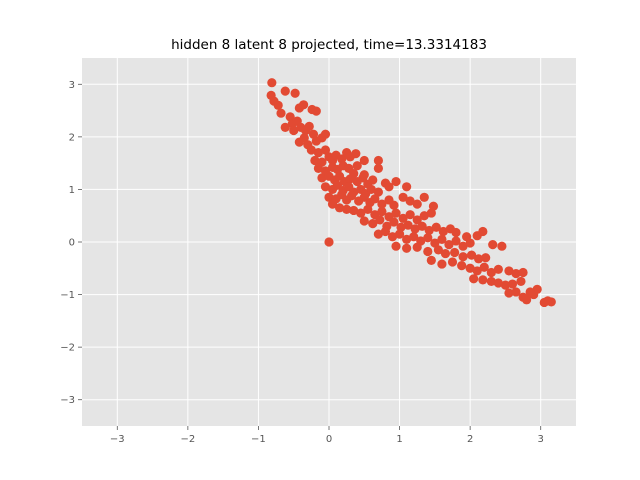  Describe the element at coordinates (67, 295) in the screenshot. I see `y-tick-label: −1` at that location.